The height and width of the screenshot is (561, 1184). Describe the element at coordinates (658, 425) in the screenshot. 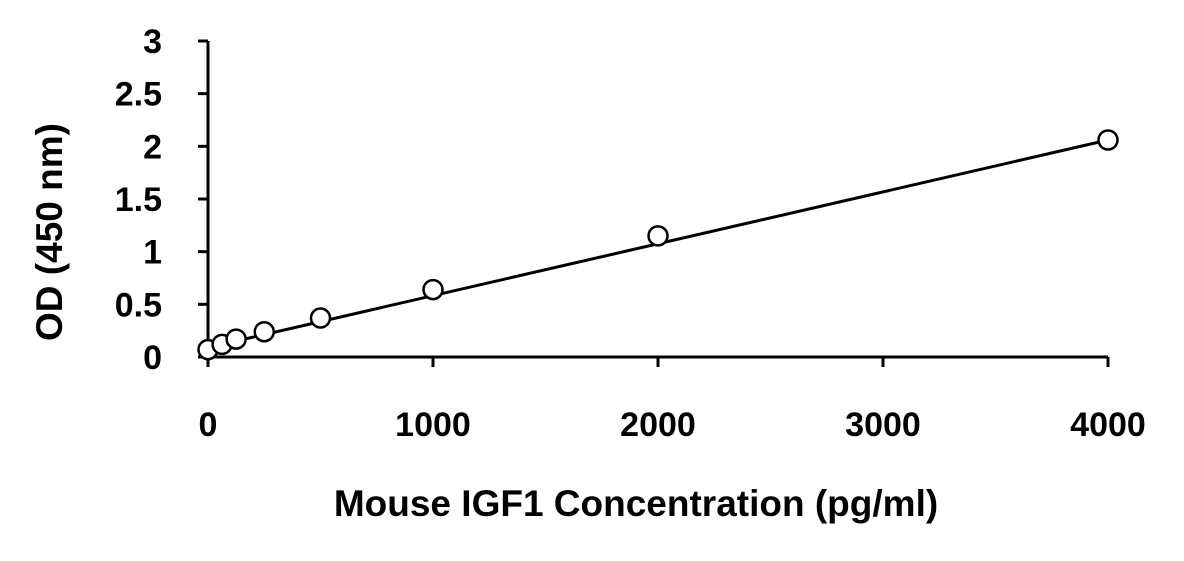

I see `x-tick-label: 2000` at that location.